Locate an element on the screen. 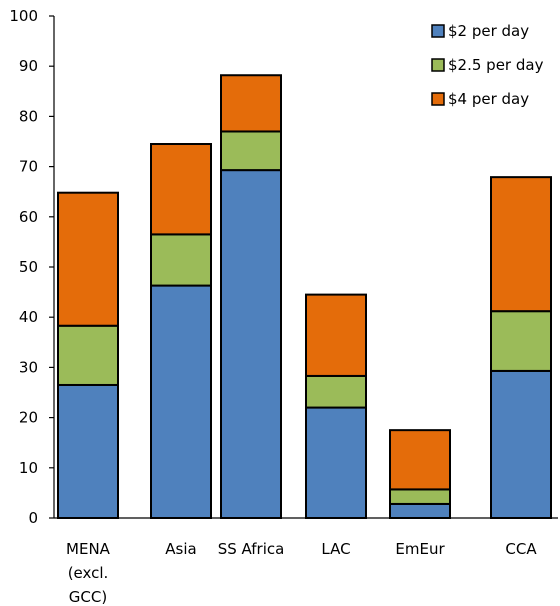 Image resolution: width=560 pixels, height=606 pixels. y-tick-label: 60 is located at coordinates (28, 217).